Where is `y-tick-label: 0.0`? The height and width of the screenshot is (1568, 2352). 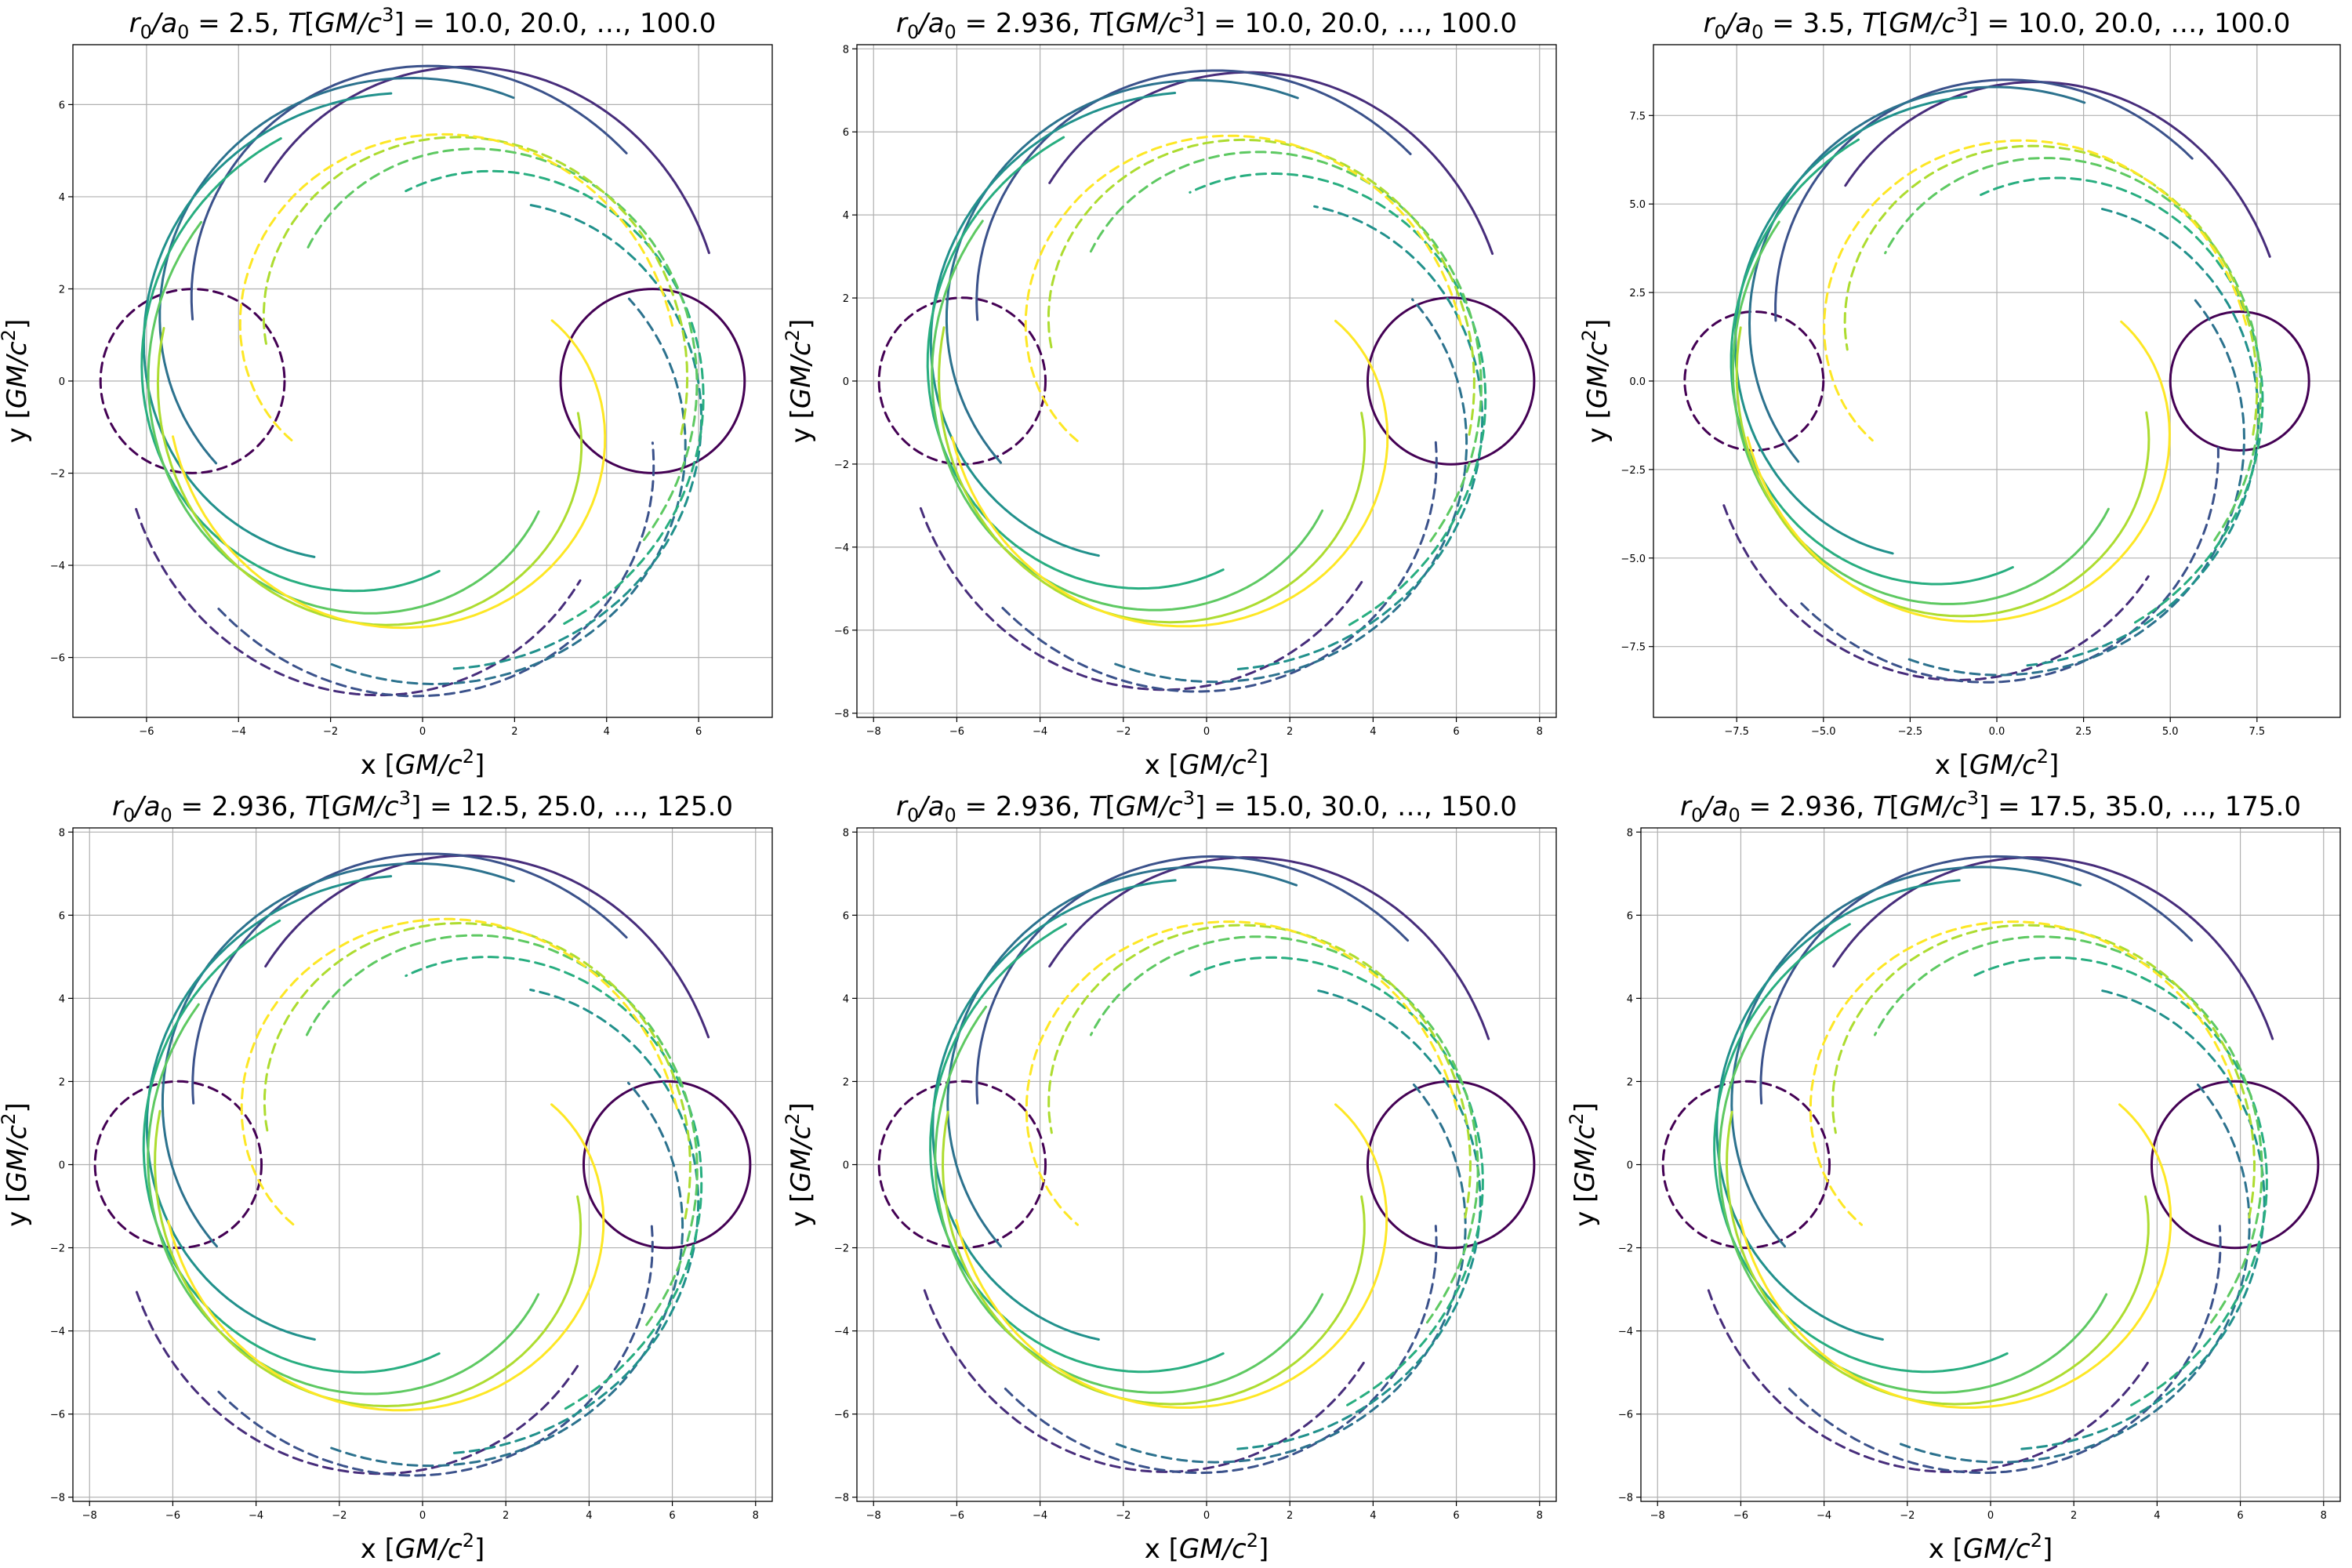
y-tick-label: 0.0 is located at coordinates (1637, 382).